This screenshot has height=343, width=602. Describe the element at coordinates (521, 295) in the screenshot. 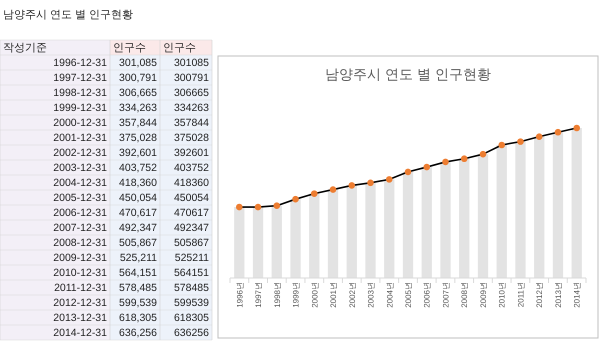

I see `x-tick-label: 2011년` at that location.